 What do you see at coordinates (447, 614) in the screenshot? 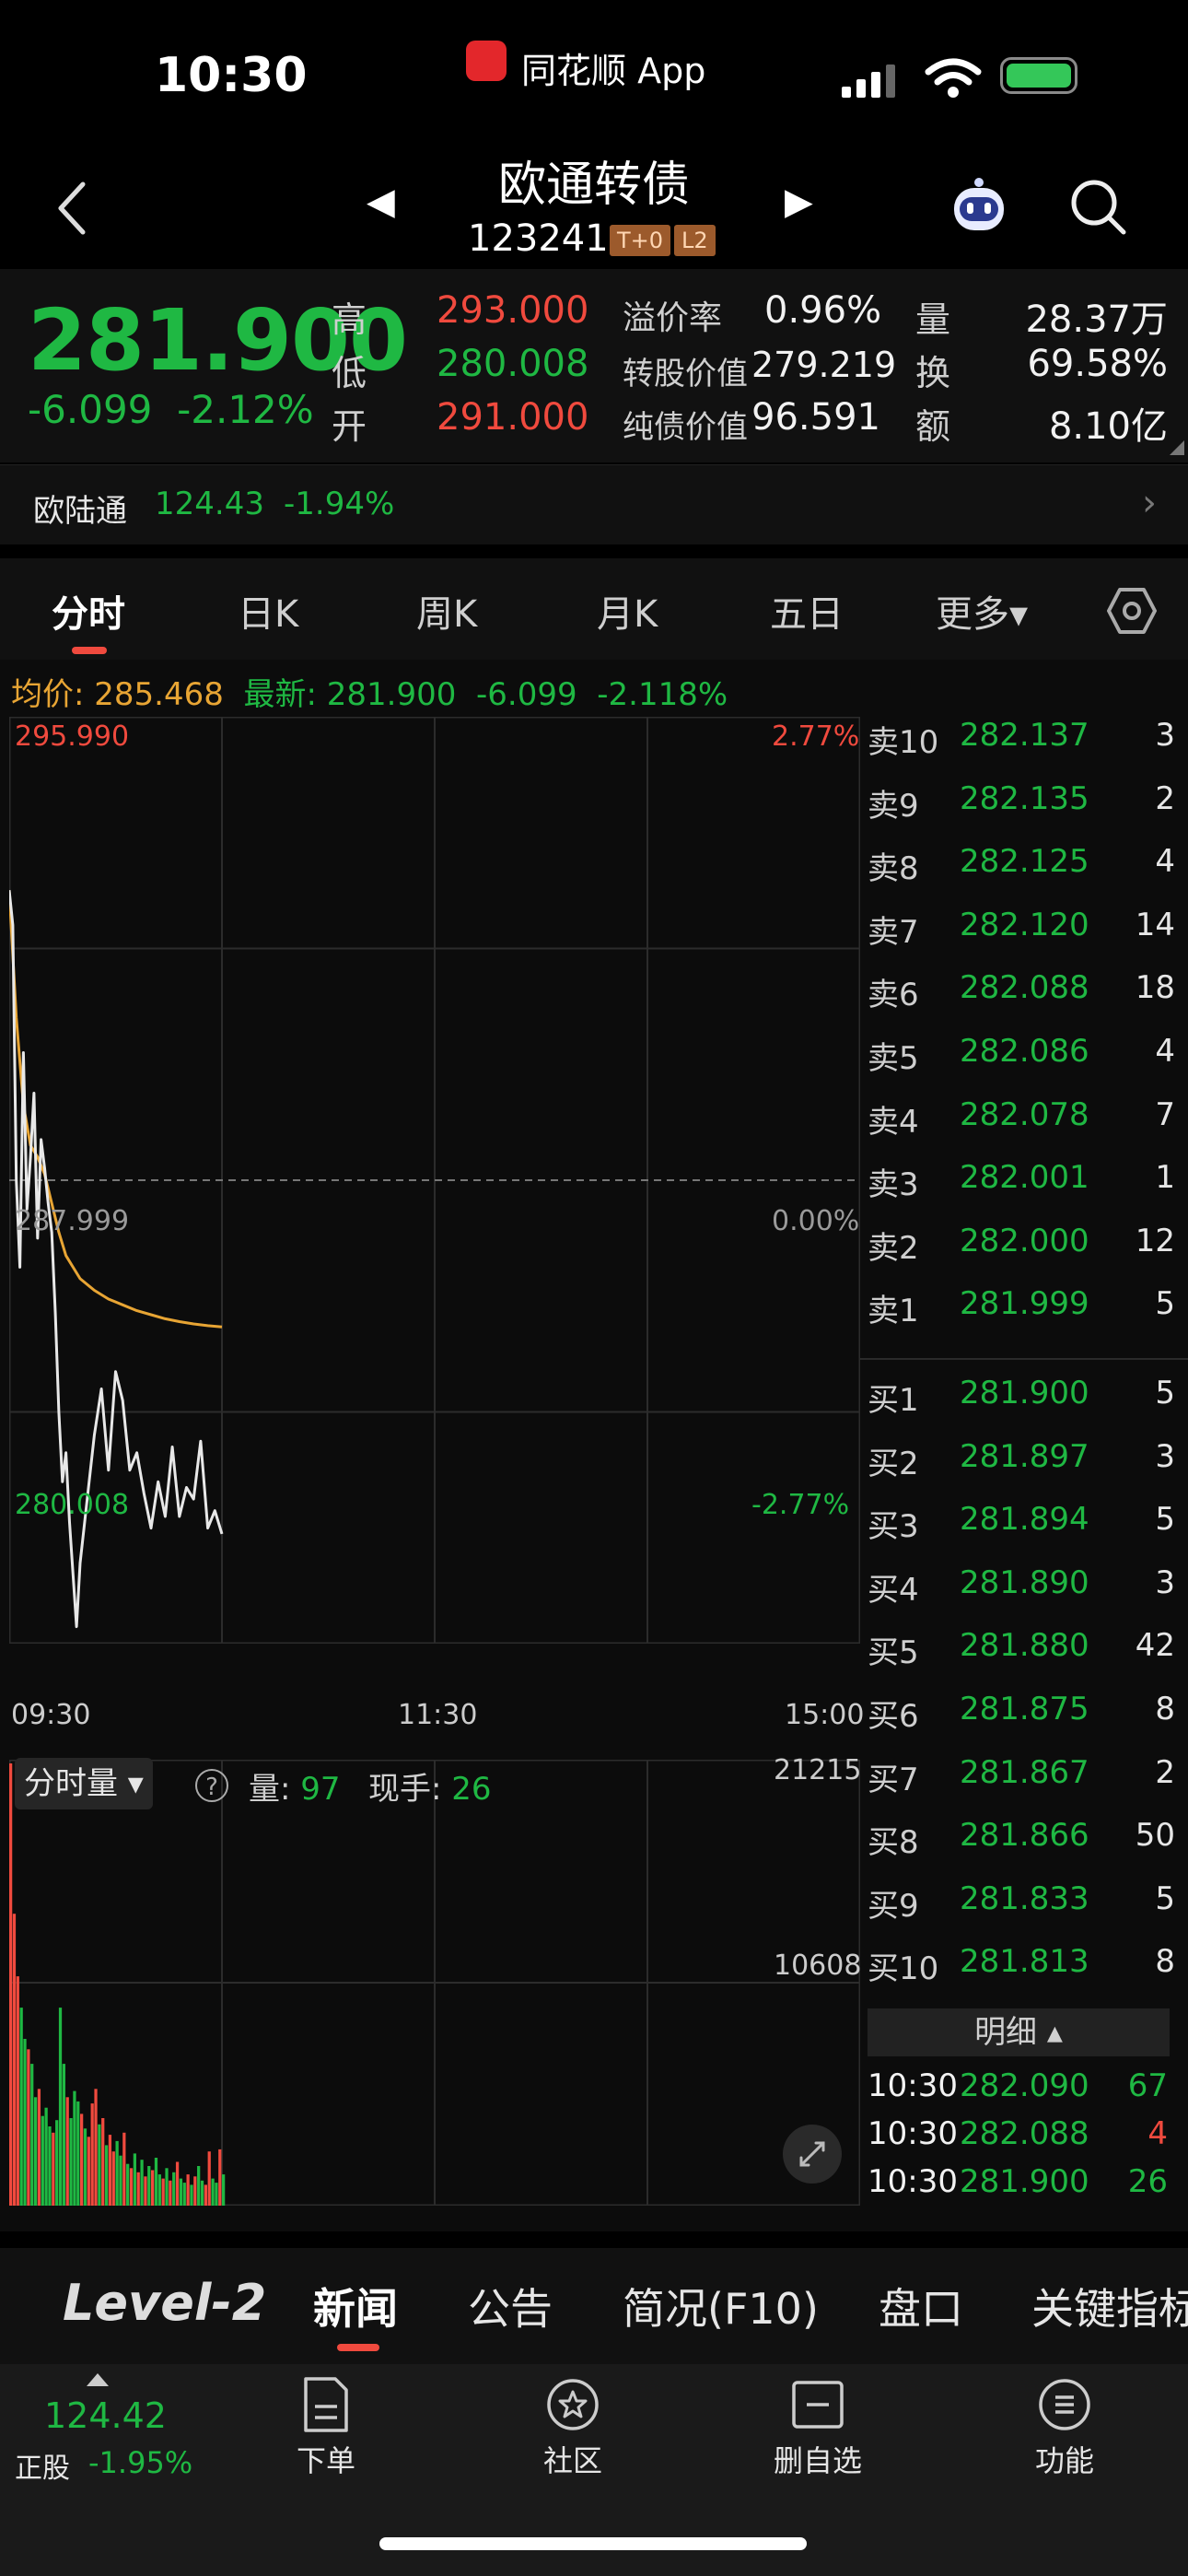
I see `tab-weekly-k: 周K` at bounding box center [447, 614].